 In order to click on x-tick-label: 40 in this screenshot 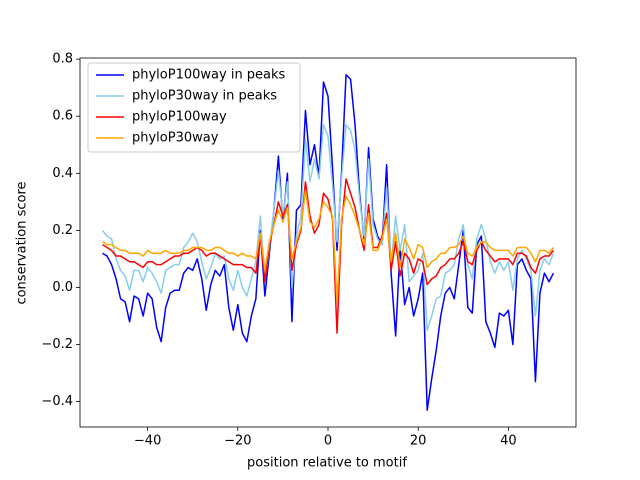, I will do `click(508, 441)`.